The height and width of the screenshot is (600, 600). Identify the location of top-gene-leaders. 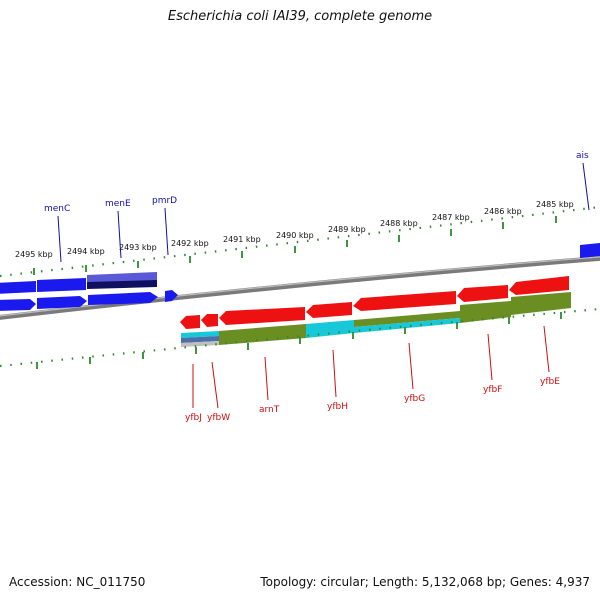
(323, 212).